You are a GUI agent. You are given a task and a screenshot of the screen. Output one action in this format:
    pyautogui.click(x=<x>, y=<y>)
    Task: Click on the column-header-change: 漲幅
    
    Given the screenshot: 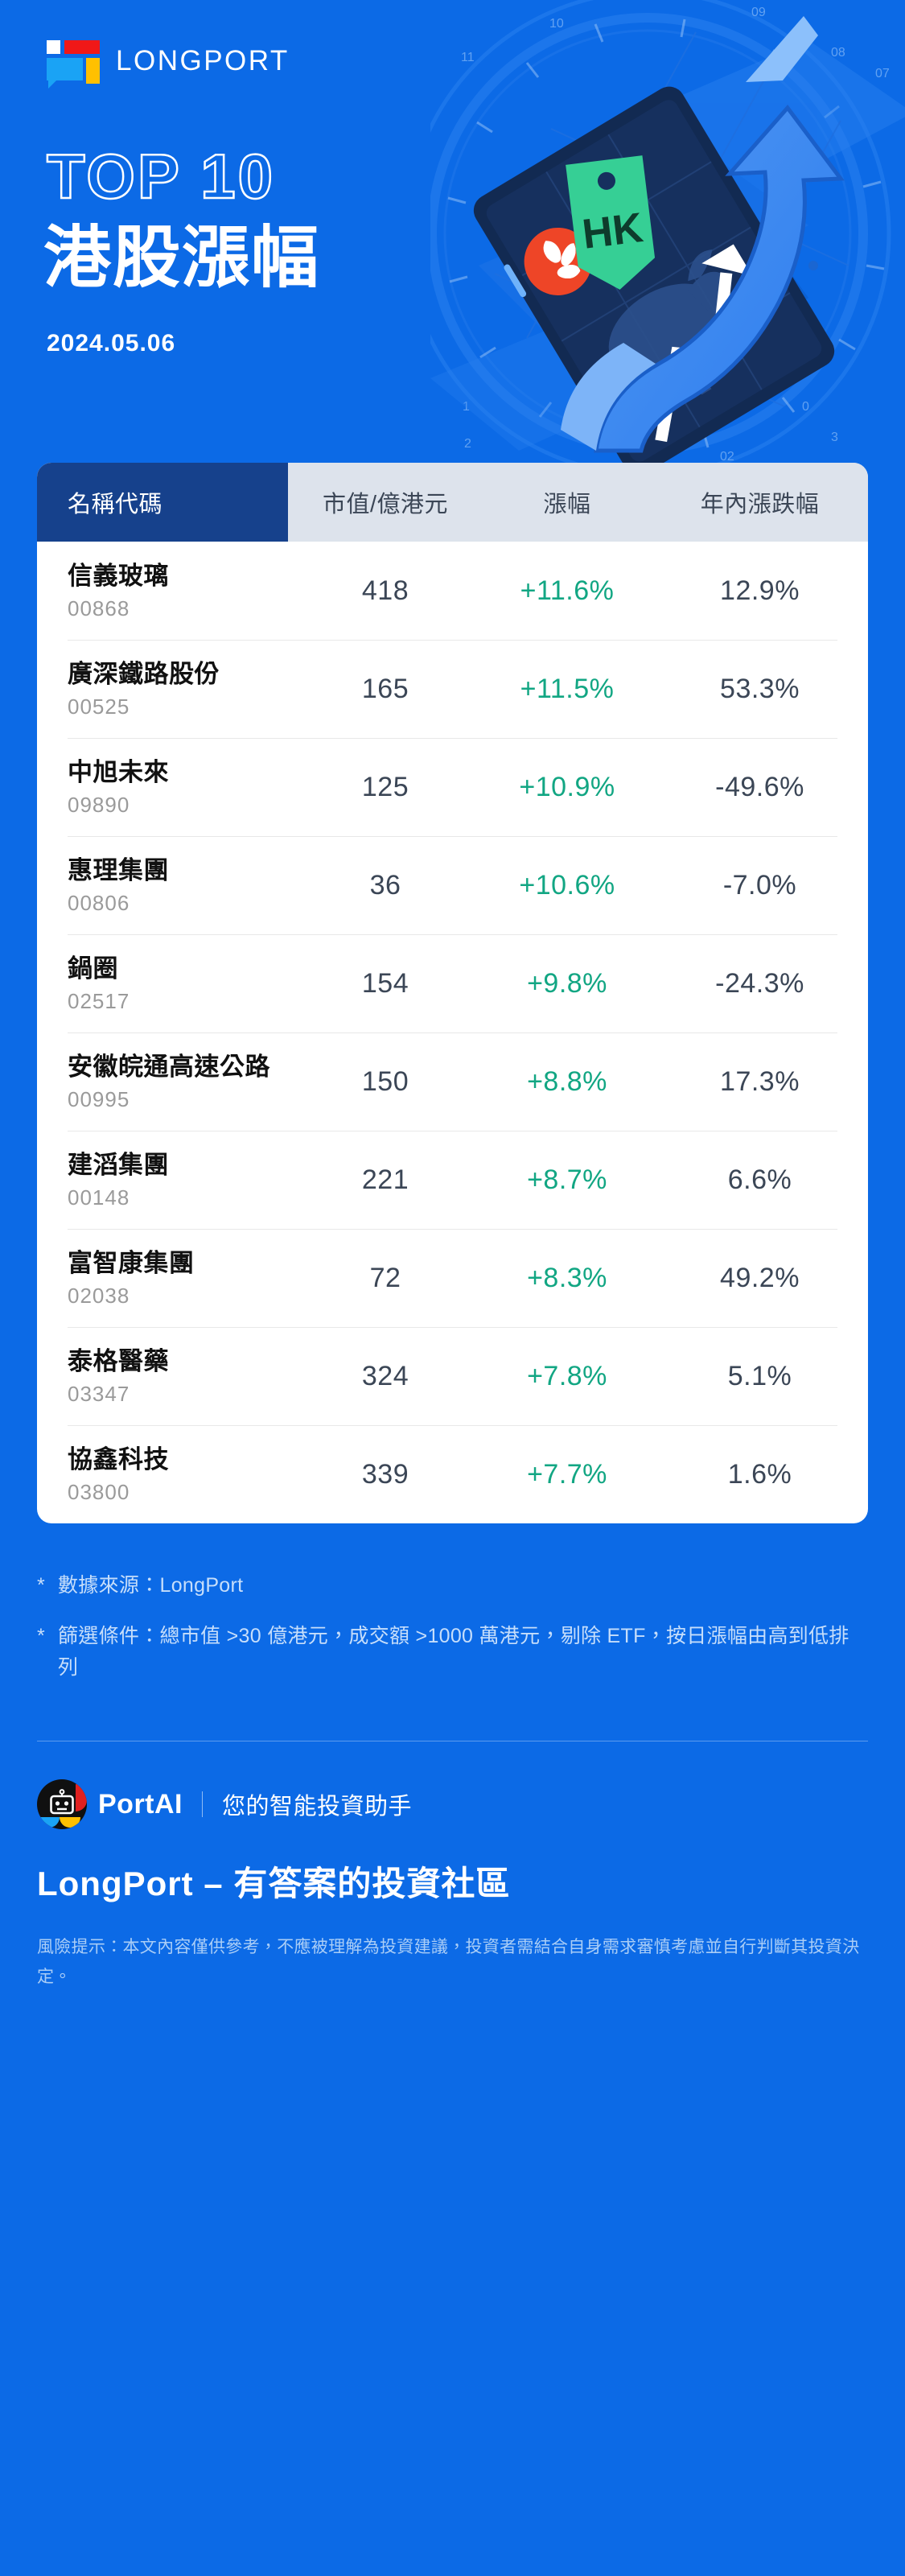 What is the action you would take?
    pyautogui.click(x=567, y=504)
    